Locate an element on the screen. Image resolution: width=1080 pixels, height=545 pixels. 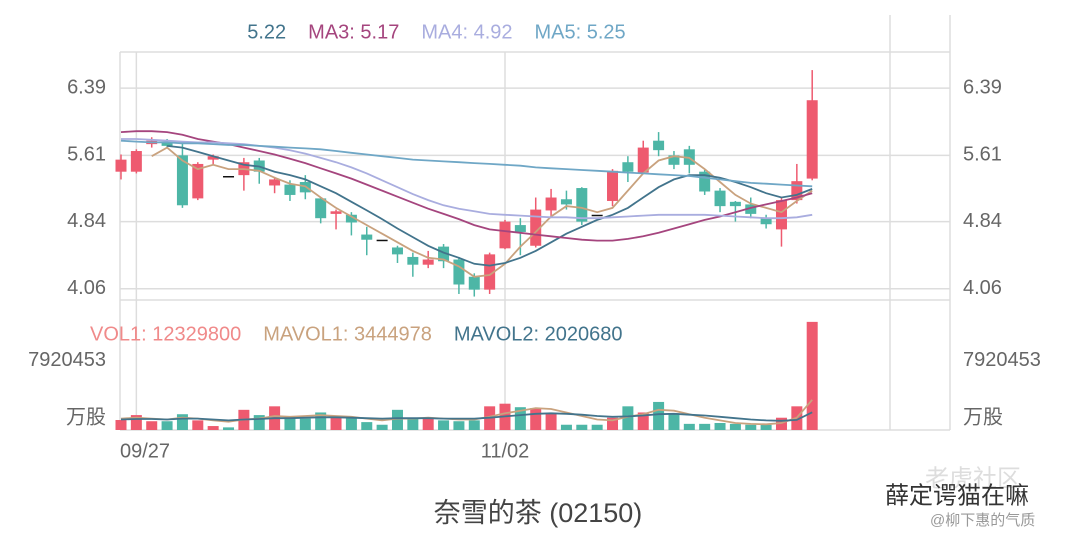
x-tick-label: 09/27 is located at coordinates (145, 451).